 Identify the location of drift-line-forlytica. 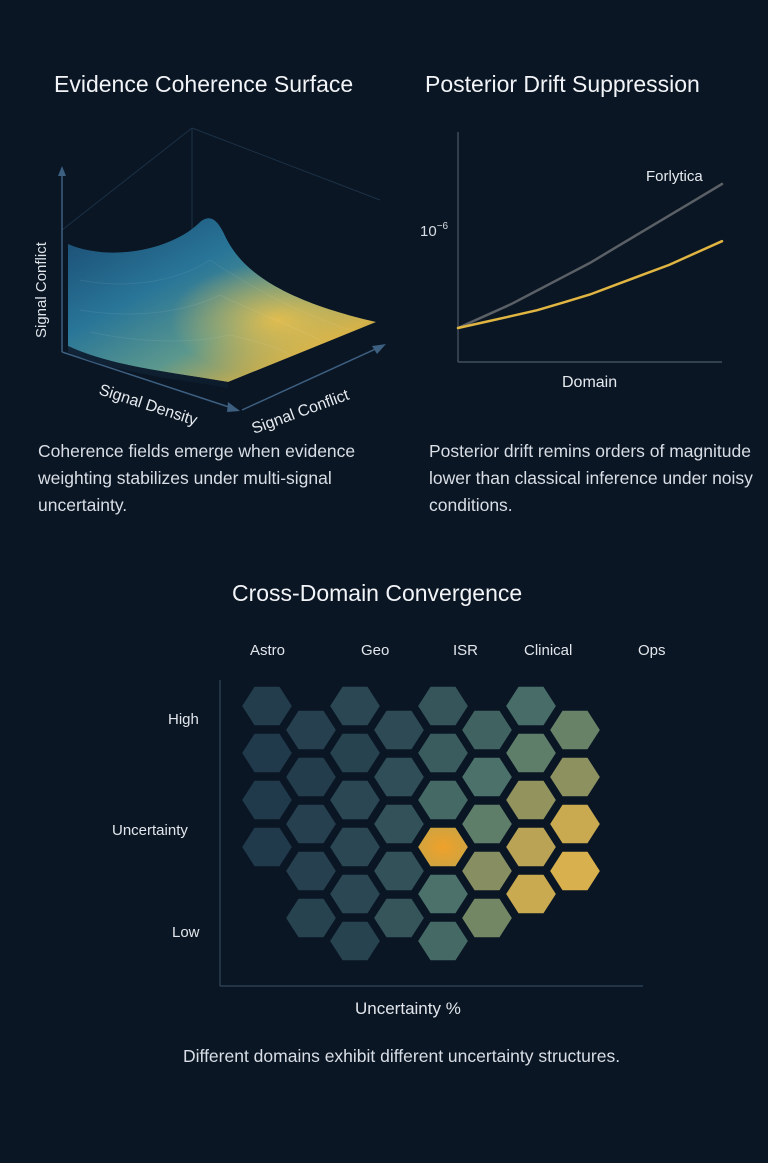
(590, 256).